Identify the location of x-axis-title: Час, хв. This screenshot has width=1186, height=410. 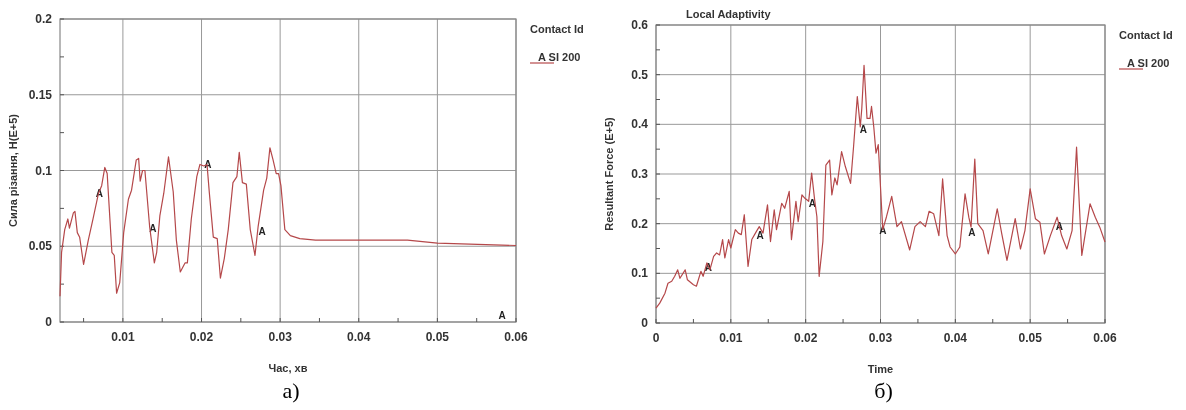
(288, 368).